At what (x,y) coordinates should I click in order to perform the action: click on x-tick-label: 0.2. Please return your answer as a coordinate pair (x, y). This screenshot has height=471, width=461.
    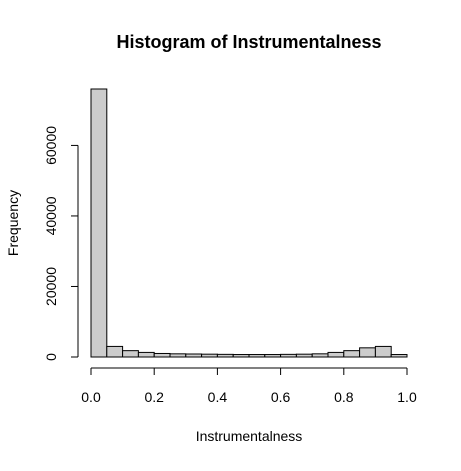
    Looking at the image, I should click on (154, 397).